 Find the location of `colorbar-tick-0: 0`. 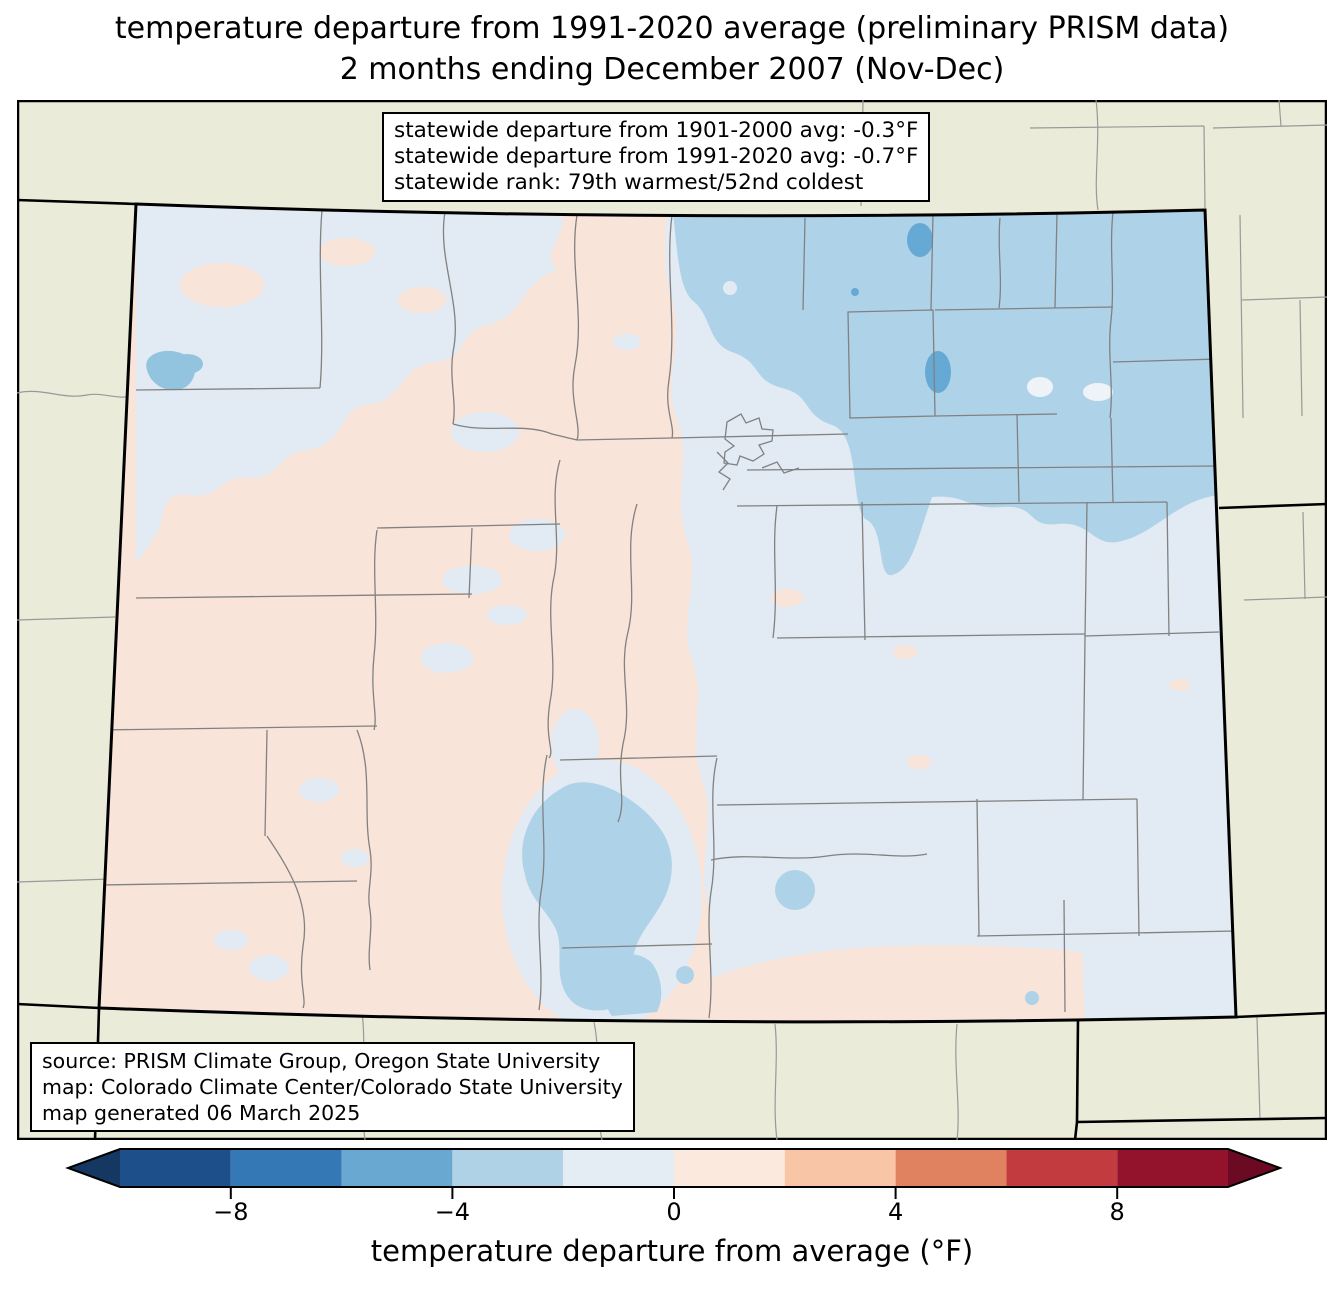

colorbar-tick-0: 0 is located at coordinates (674, 1212).